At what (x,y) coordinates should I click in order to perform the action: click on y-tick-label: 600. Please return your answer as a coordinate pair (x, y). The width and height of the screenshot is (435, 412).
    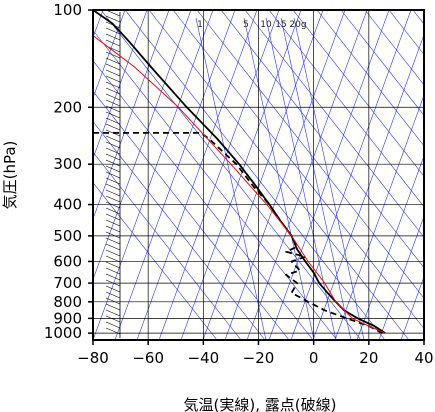
    Looking at the image, I should click on (67, 261).